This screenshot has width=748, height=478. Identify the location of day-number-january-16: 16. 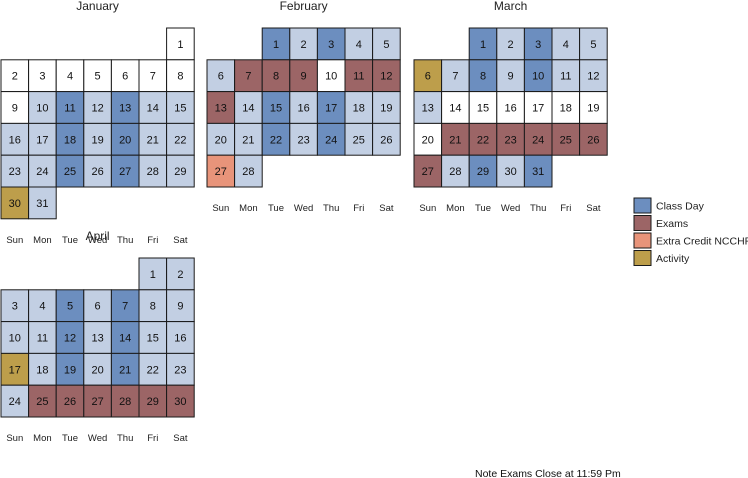
(15, 140).